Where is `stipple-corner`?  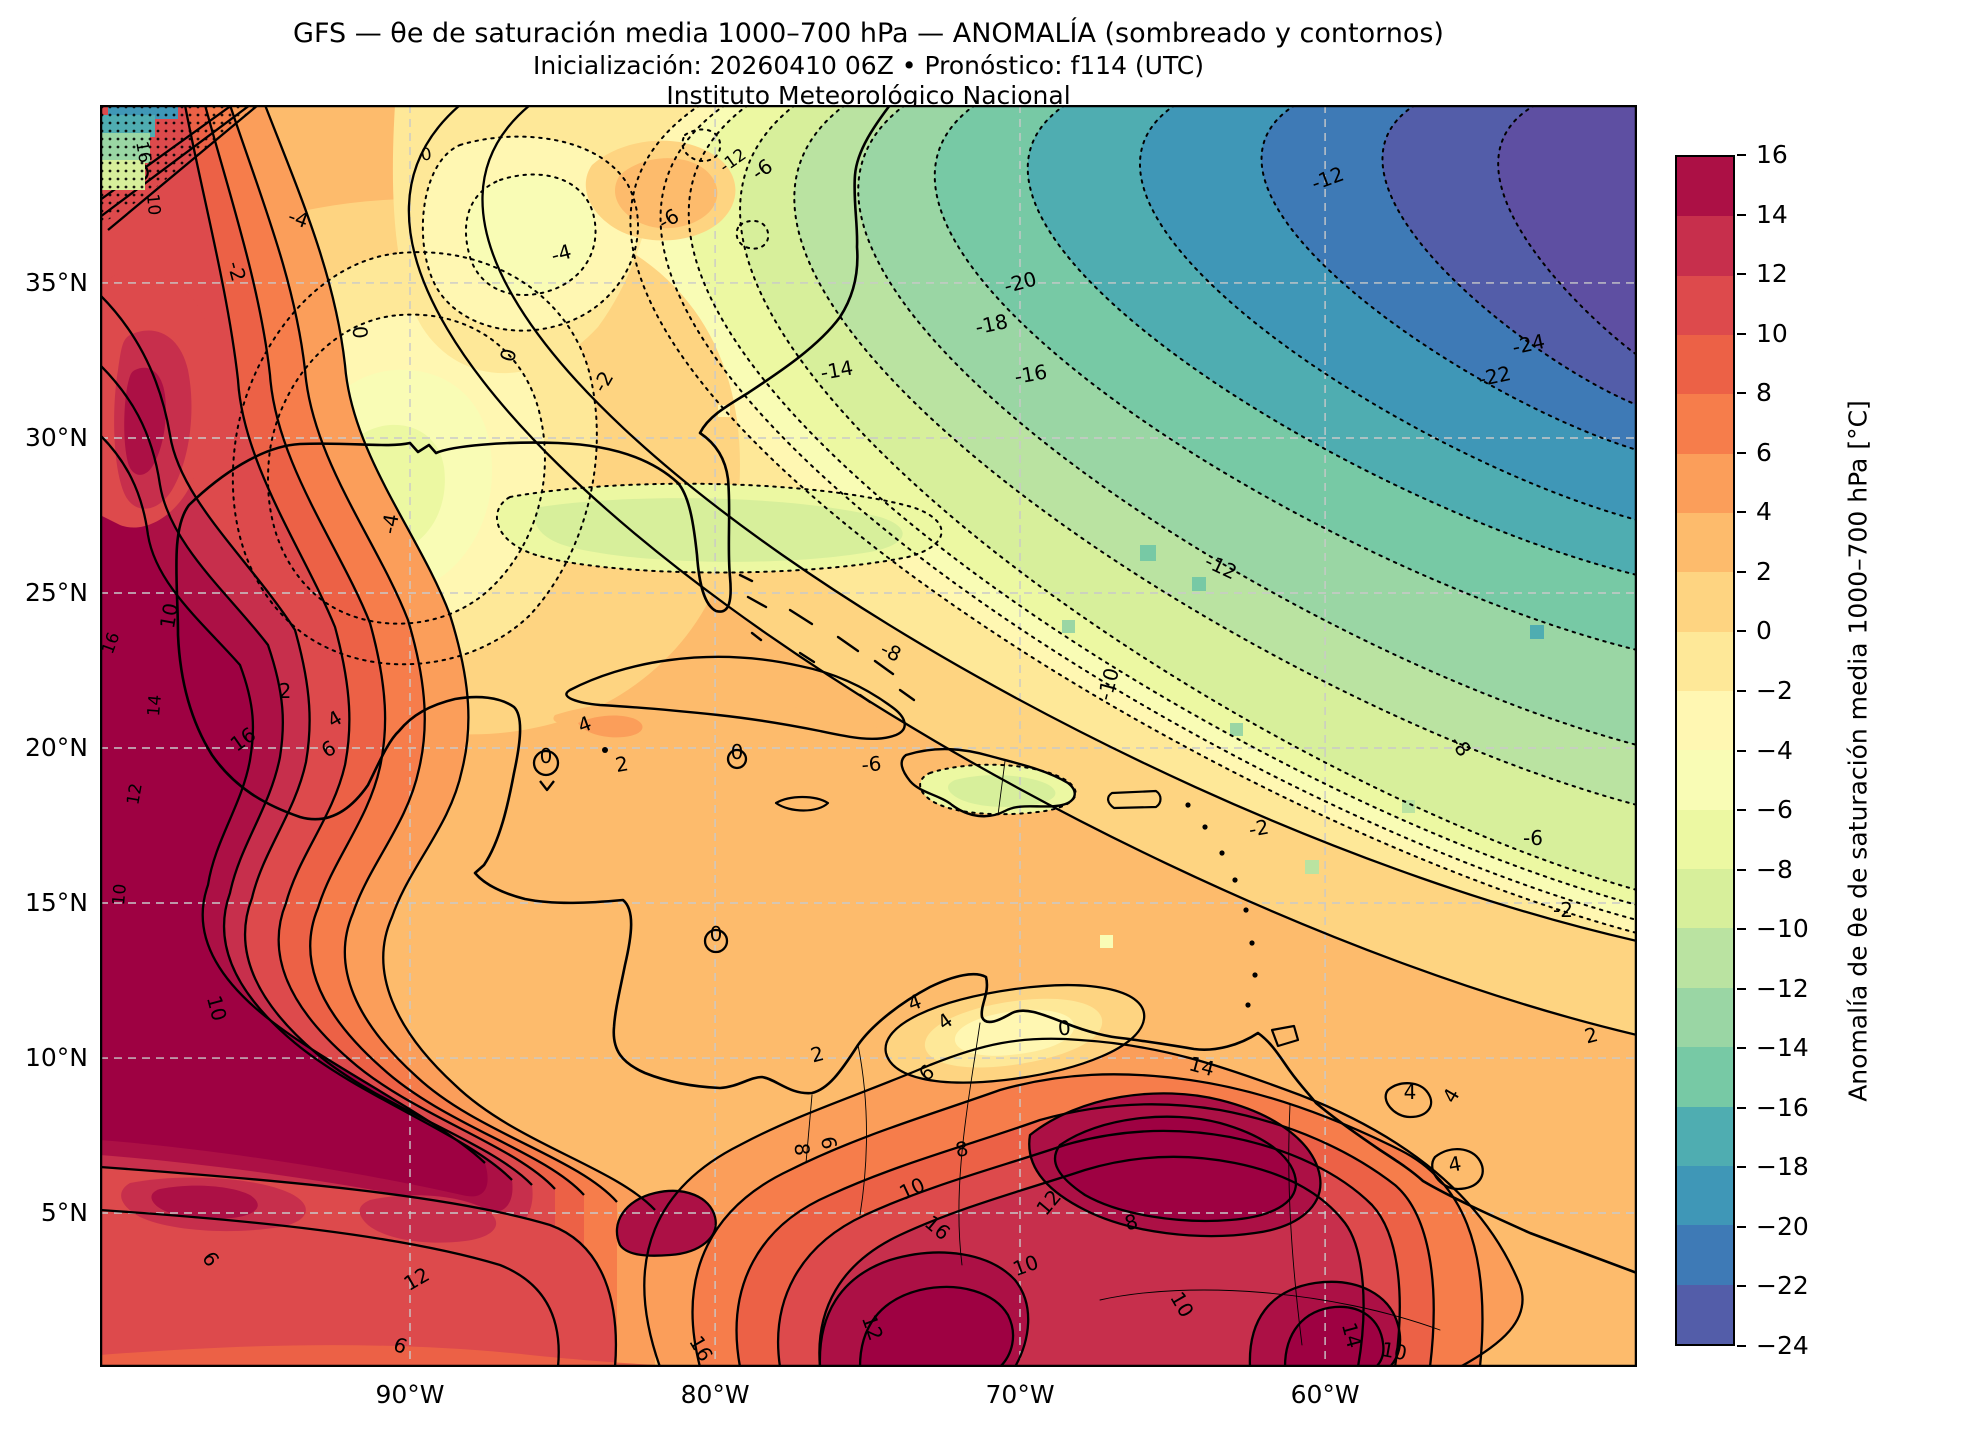
stipple-corner is located at coordinates (180, 165).